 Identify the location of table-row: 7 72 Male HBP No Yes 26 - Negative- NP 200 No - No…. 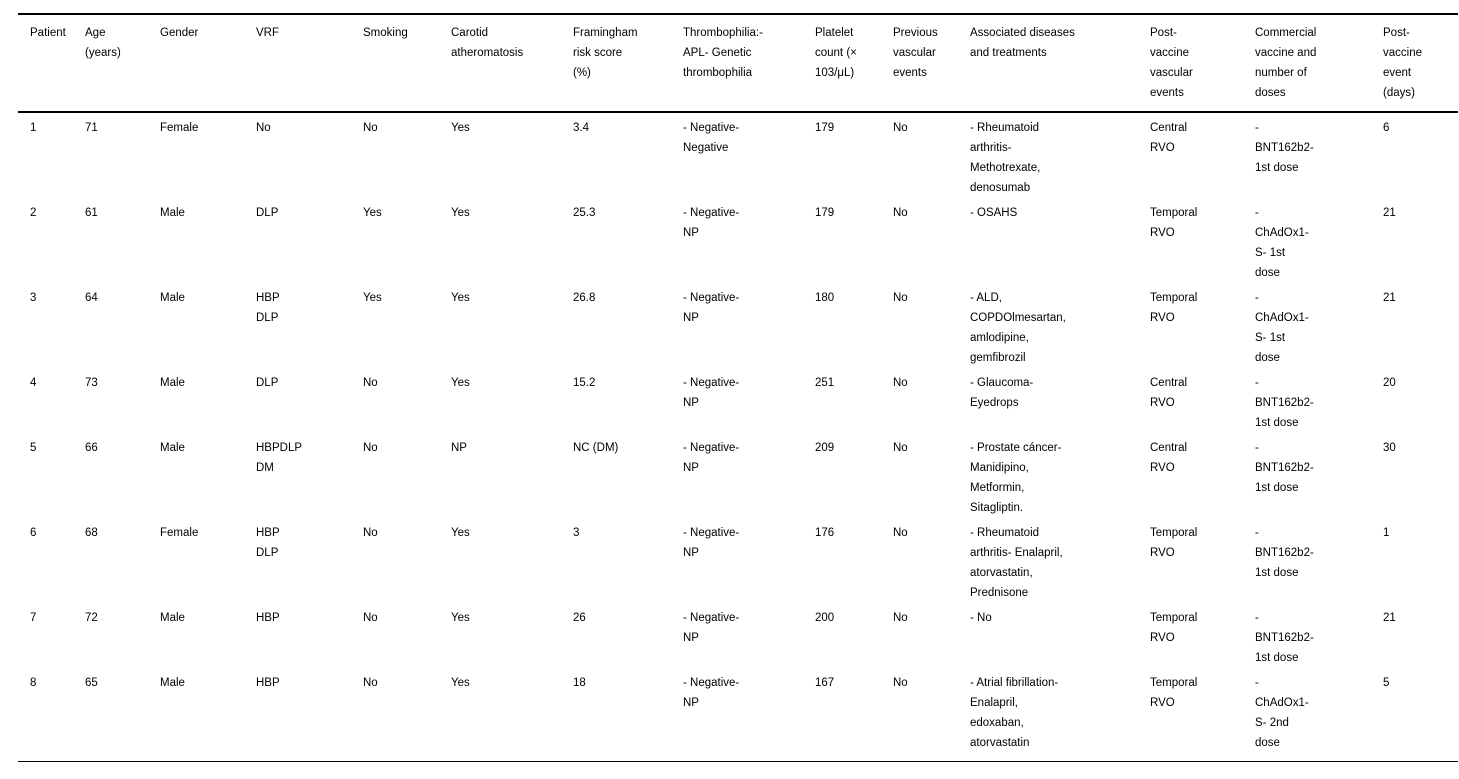
(738, 635).